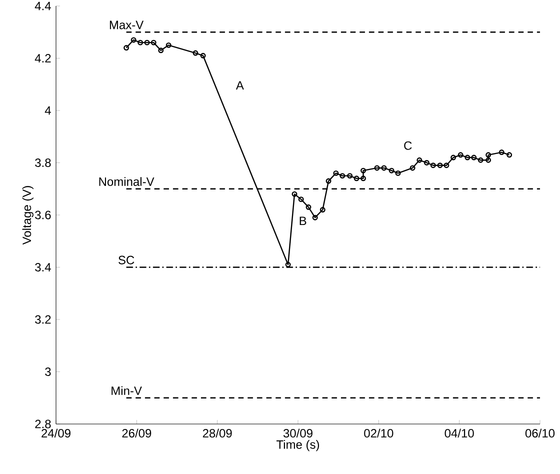 The width and height of the screenshot is (560, 474). I want to click on y-tick-label: 4.4, so click(42, 6).